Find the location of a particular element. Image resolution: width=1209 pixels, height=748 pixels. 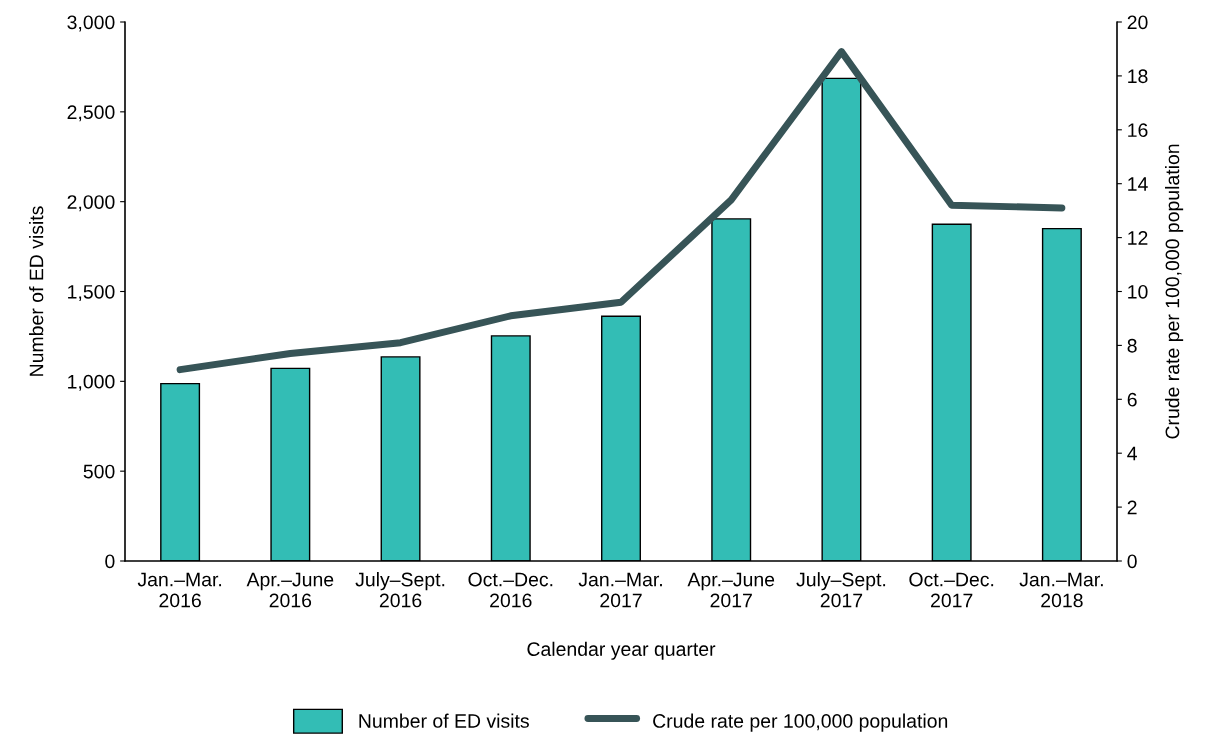

x-tick-label: Oct.–Dec. 2016 is located at coordinates (510, 590).